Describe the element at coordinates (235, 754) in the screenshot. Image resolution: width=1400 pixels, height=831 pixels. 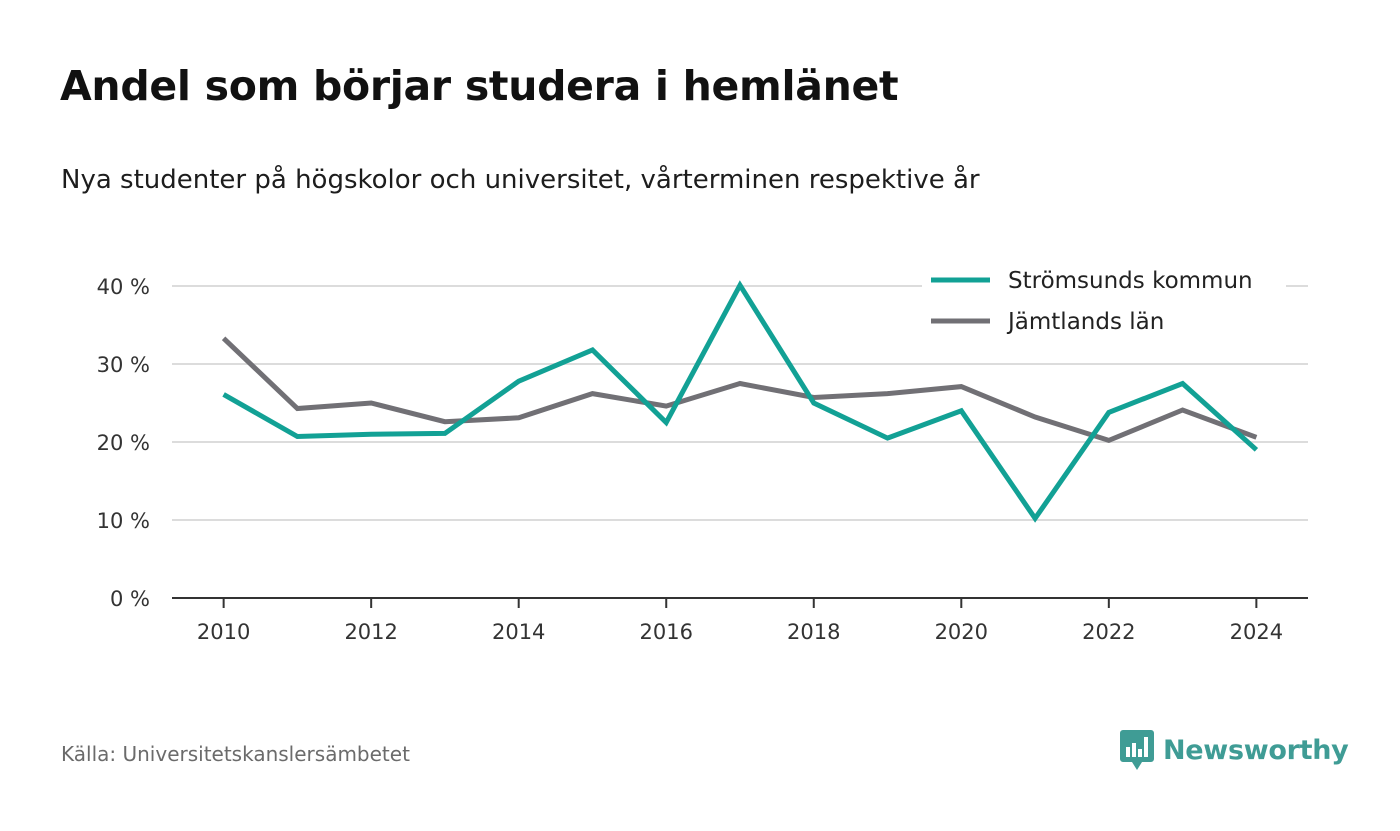
I see `source-note: Källa: Universitetskanslersämbetet` at that location.